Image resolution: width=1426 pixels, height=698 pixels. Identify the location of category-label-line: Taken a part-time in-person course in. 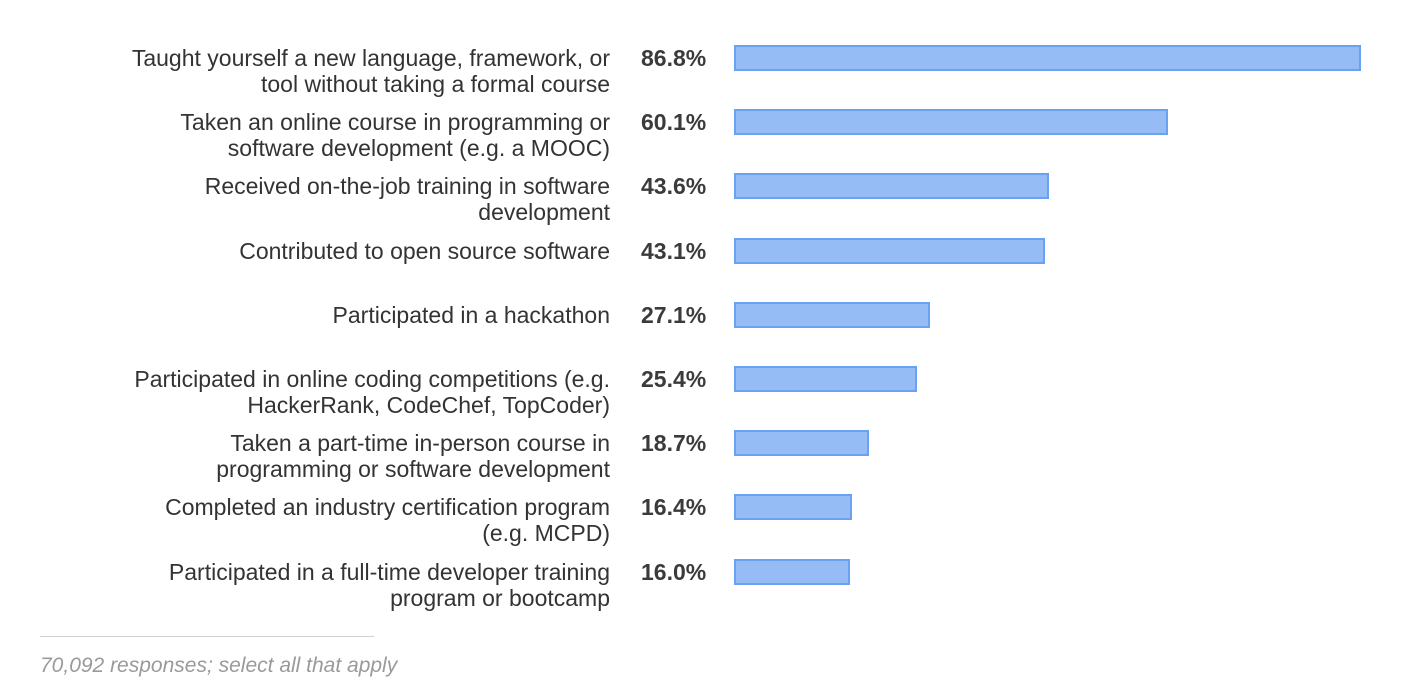
(420, 443).